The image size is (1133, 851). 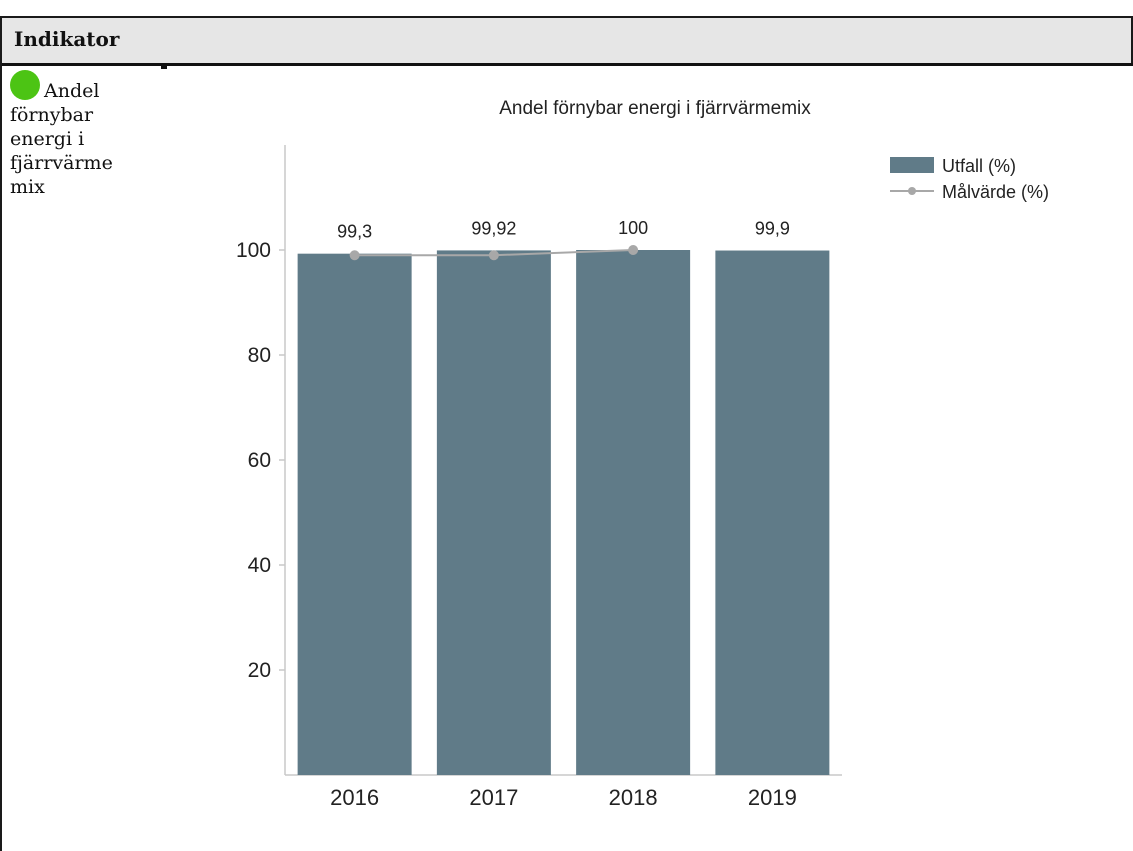 I want to click on indicator-label: Andel förnybar energi i fjärrvärme mix, so click(x=61, y=139).